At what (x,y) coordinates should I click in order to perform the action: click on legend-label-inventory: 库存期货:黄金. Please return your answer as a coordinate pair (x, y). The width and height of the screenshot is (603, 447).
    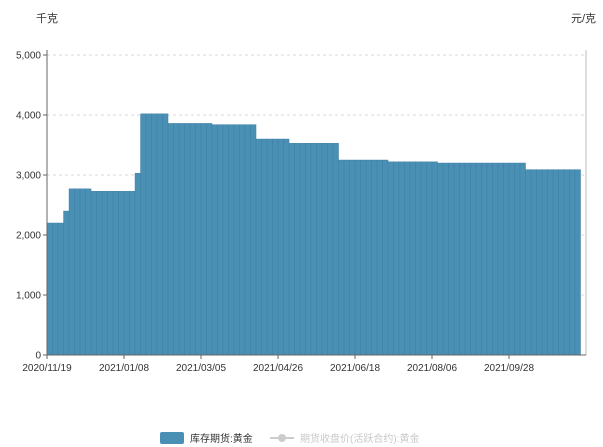
    Looking at the image, I should click on (221, 438).